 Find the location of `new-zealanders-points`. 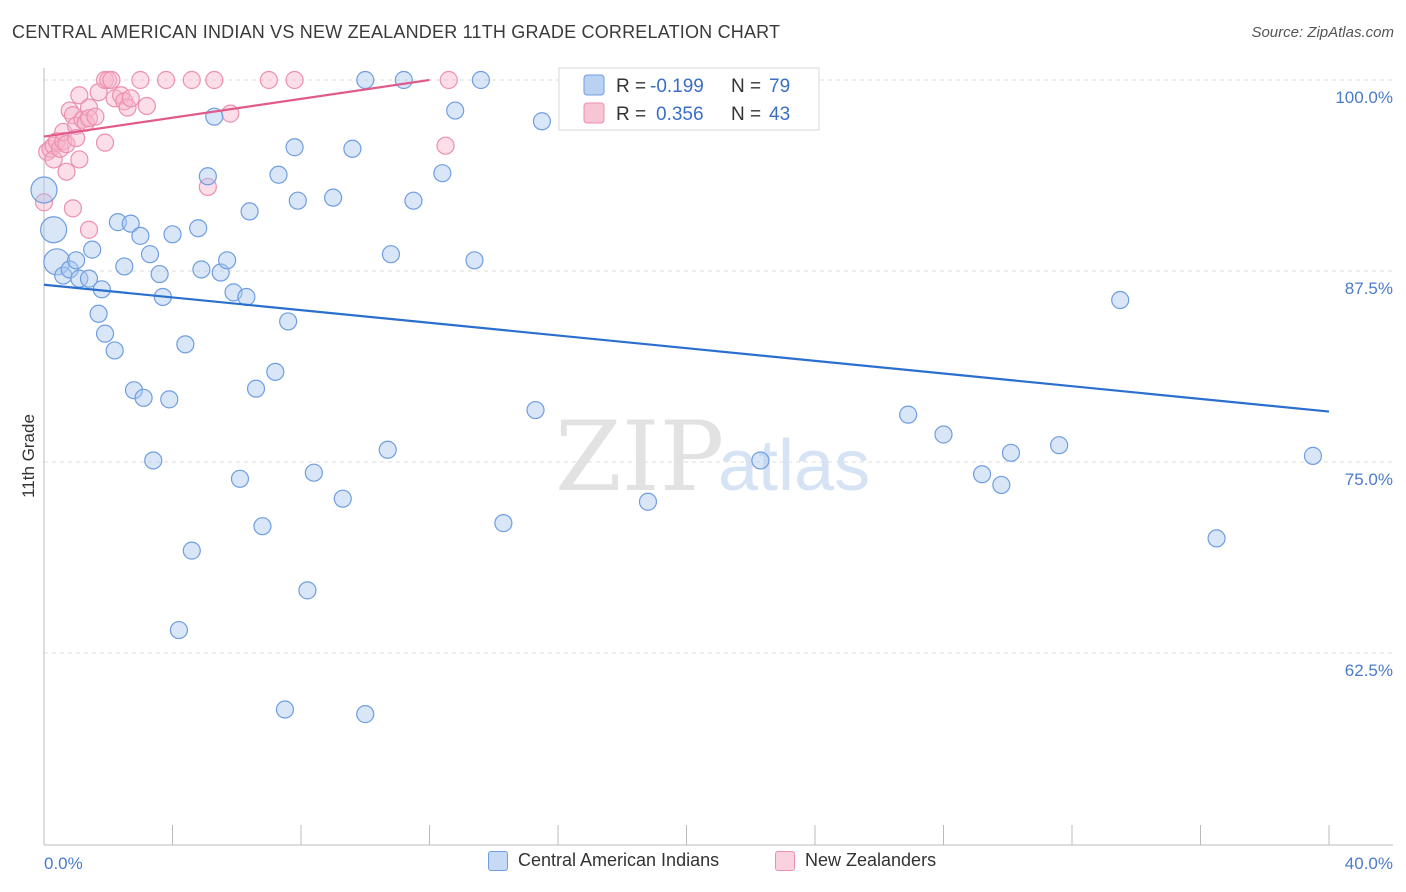

new-zealanders-points is located at coordinates (246, 154).